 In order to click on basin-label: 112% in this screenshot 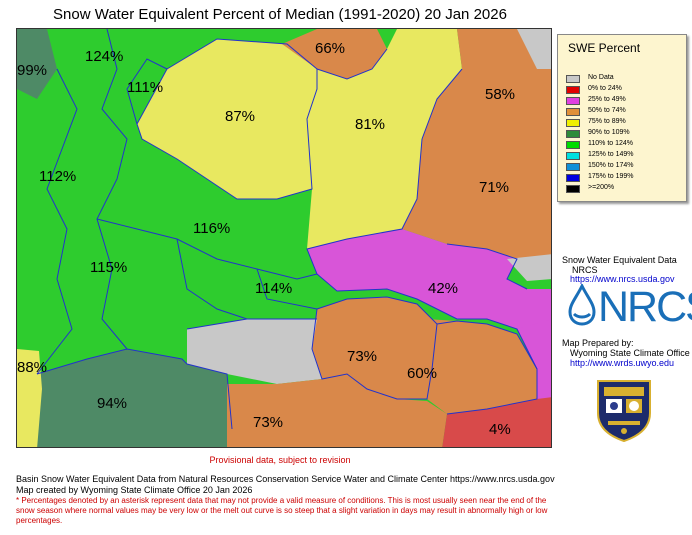, I will do `click(57, 176)`.